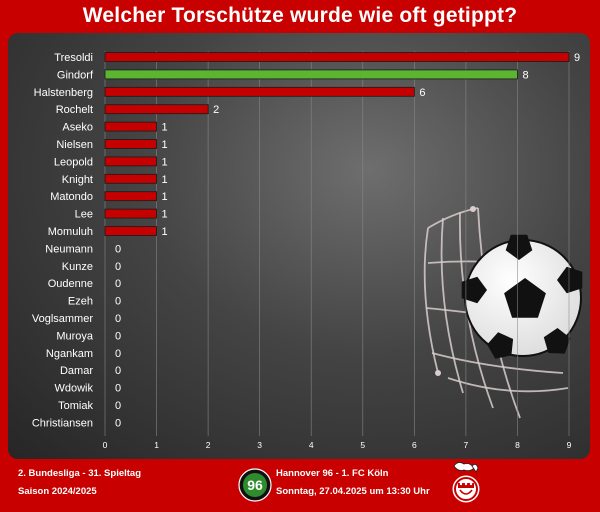 The image size is (600, 512). I want to click on league-label: 2. Bundesliga - 31. Spieltag, so click(80, 473).